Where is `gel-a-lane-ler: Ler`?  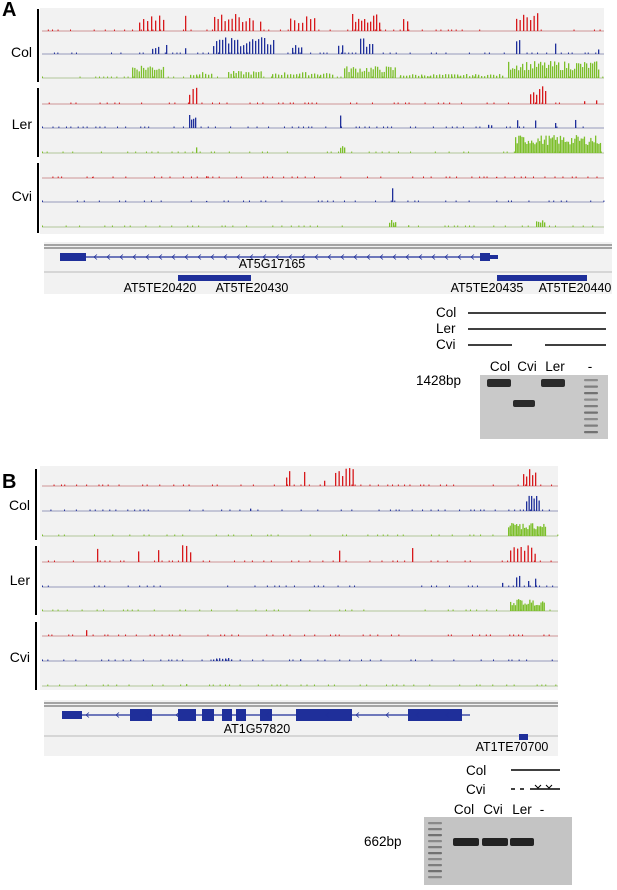 gel-a-lane-ler: Ler is located at coordinates (555, 366).